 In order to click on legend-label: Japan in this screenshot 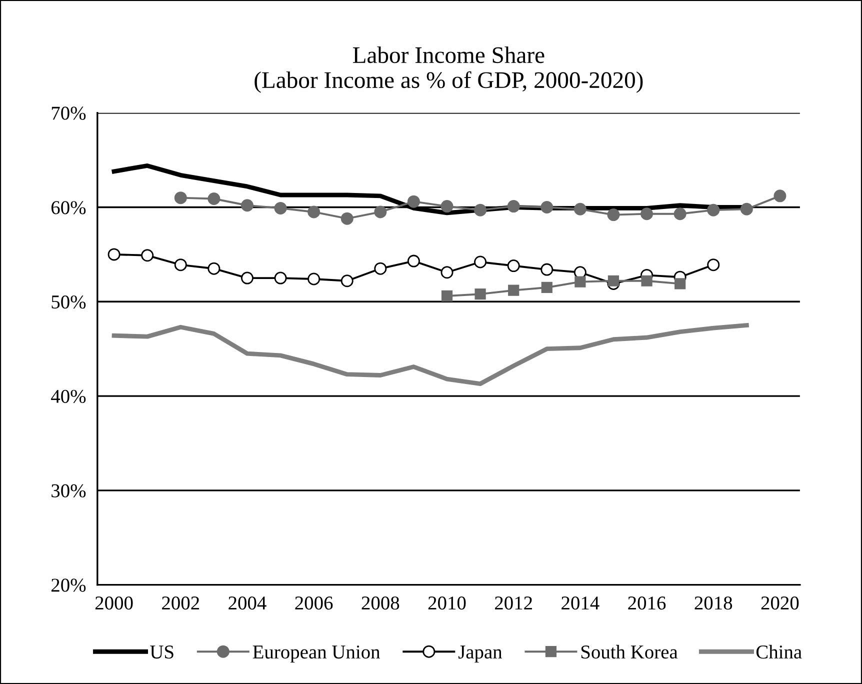, I will do `click(480, 654)`.